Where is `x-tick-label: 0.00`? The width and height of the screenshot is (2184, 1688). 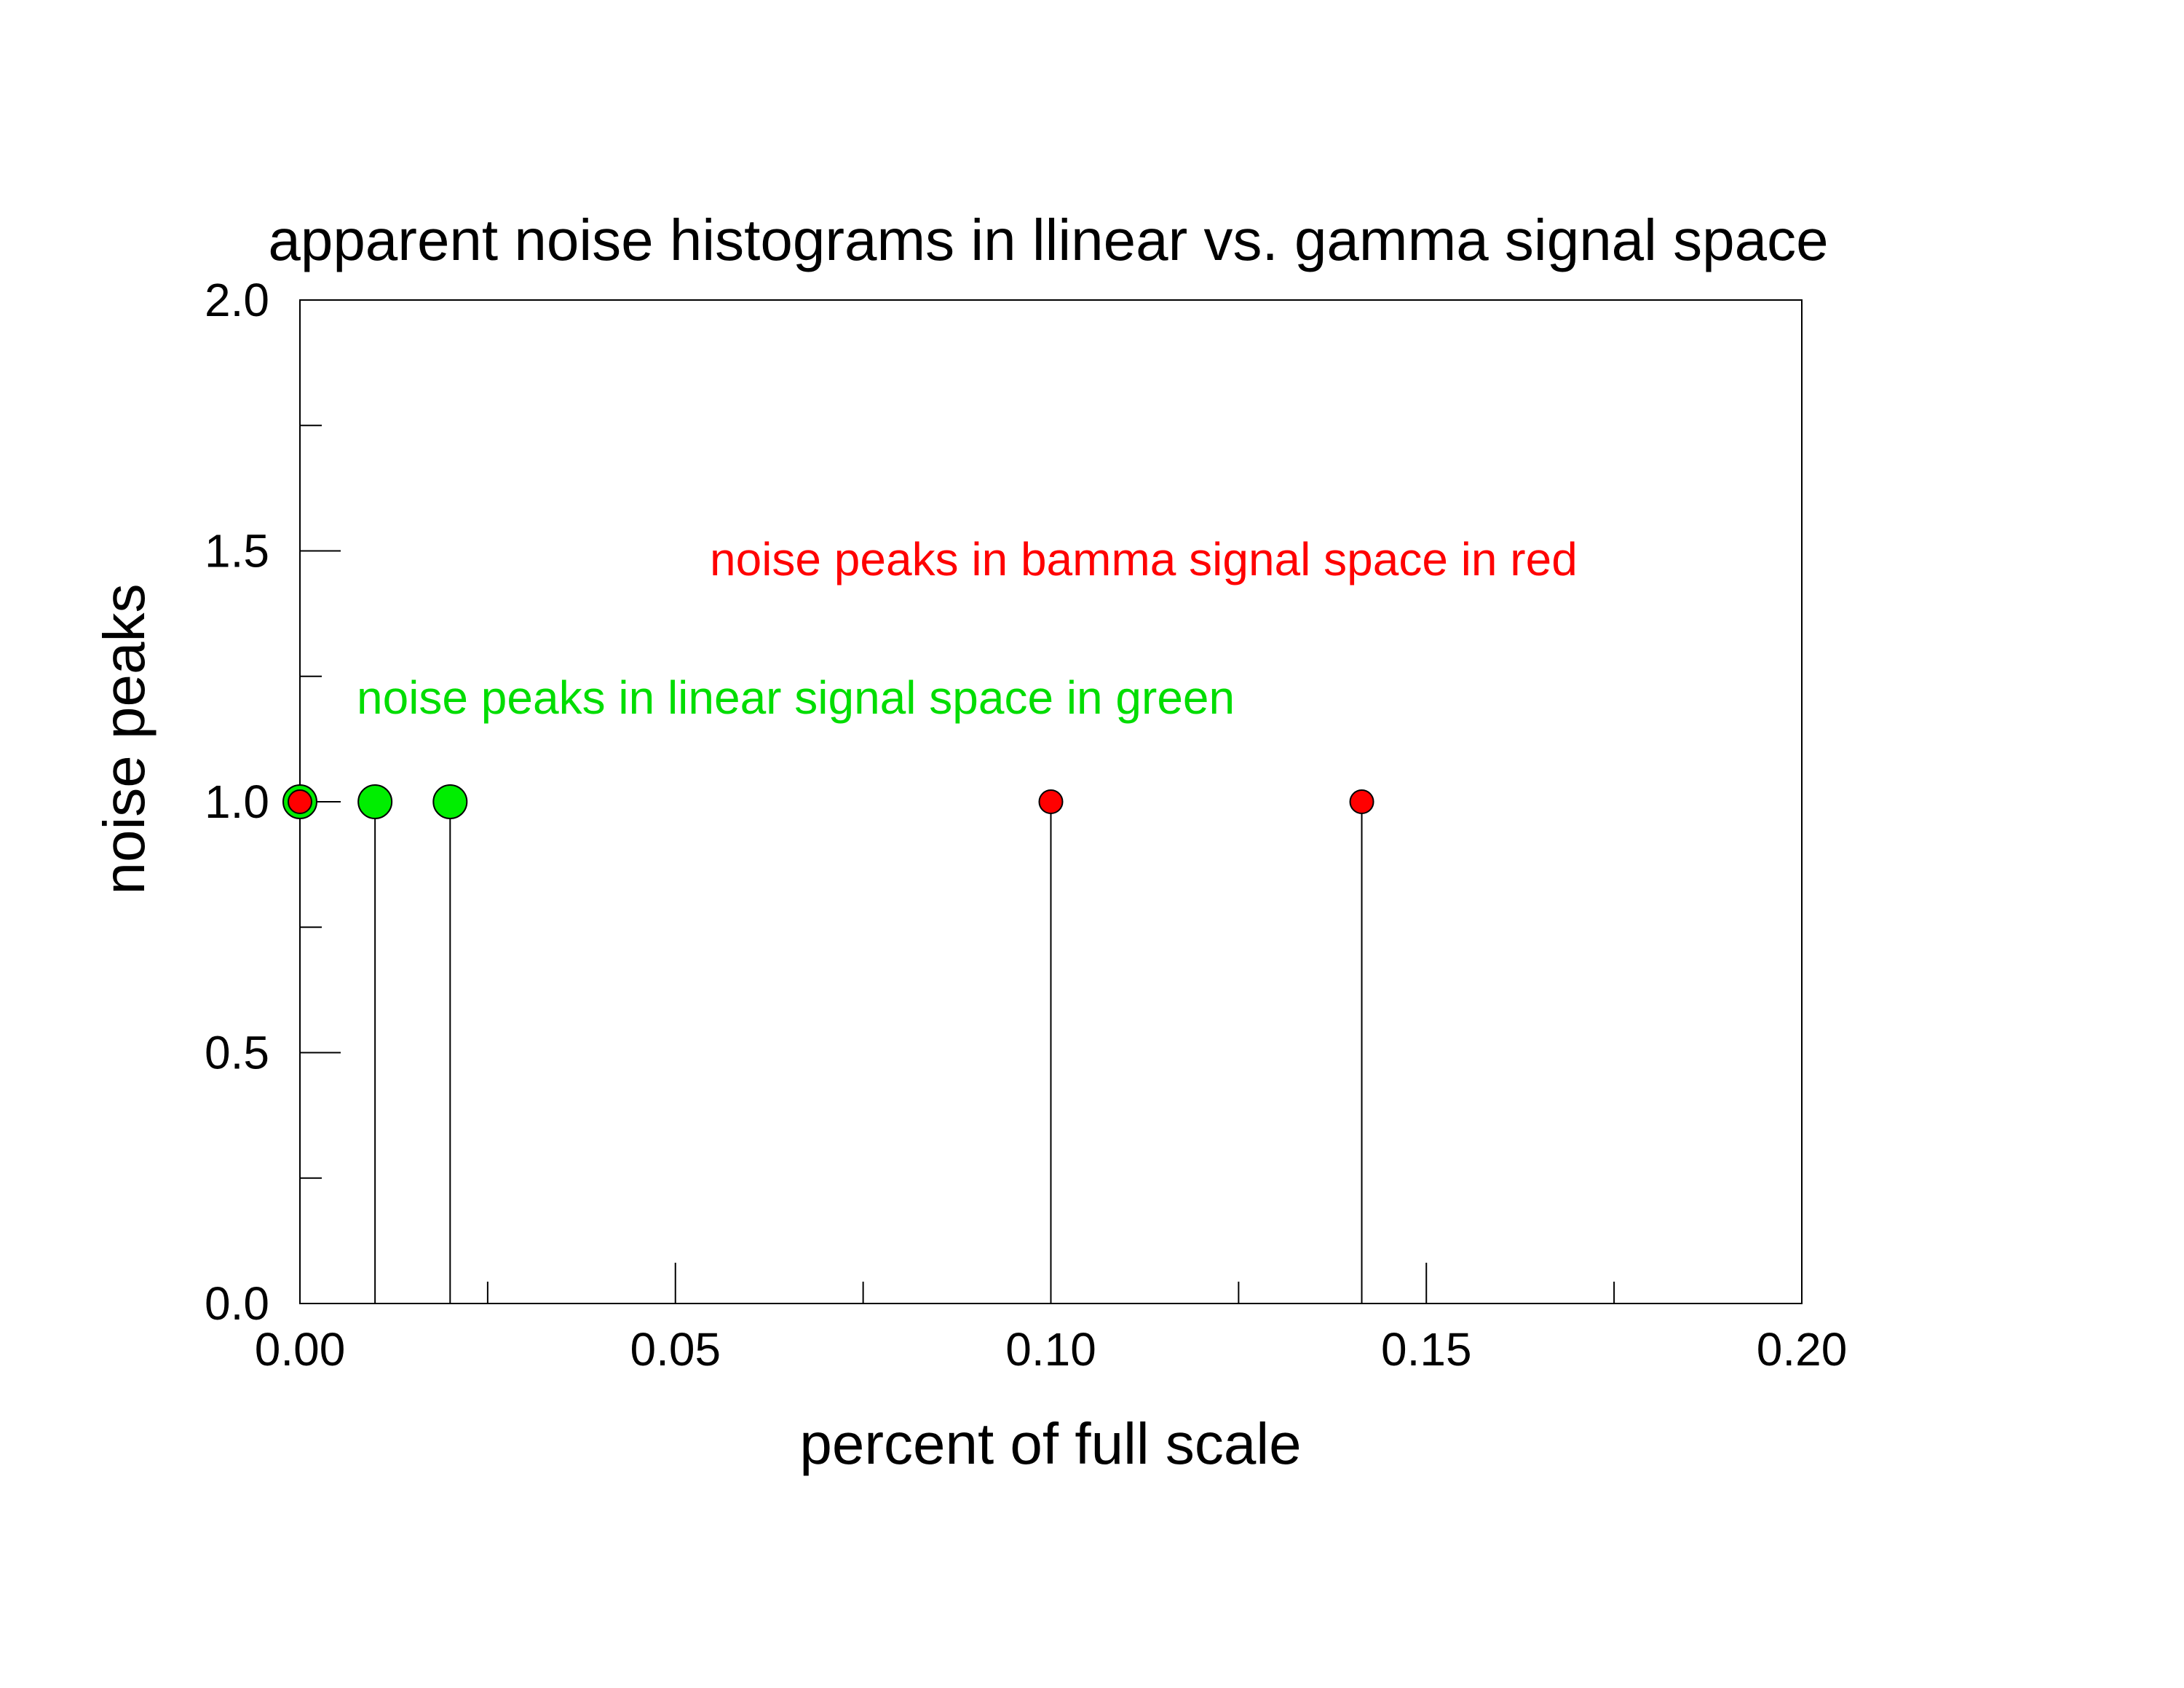 x-tick-label: 0.00 is located at coordinates (300, 1349).